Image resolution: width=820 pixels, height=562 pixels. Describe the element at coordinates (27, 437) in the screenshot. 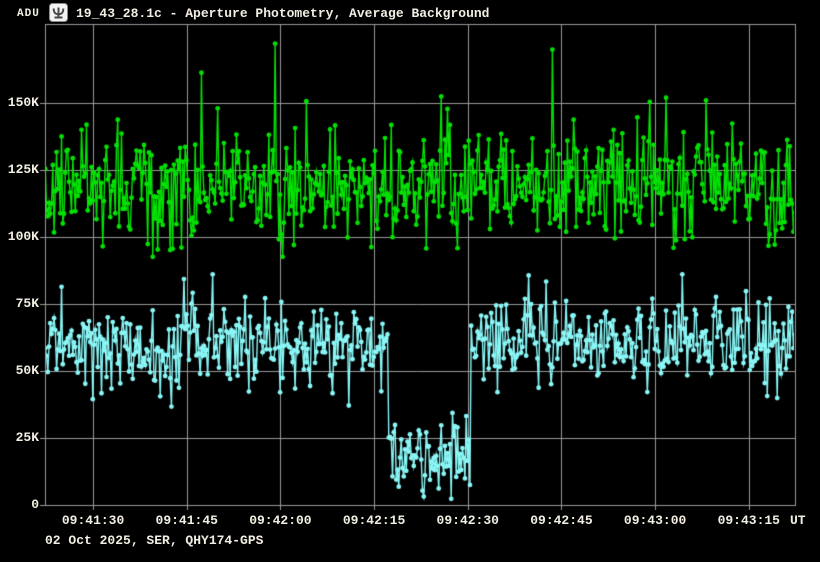

I see `y-tick-label: 25K` at that location.